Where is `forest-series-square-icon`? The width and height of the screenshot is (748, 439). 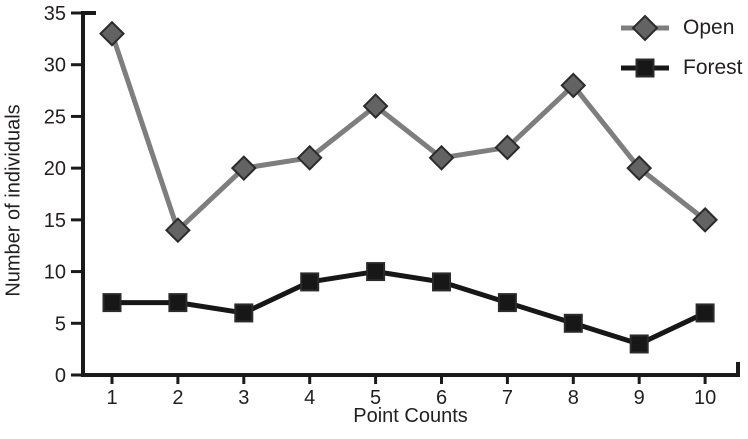 forest-series-square-icon is located at coordinates (645, 68).